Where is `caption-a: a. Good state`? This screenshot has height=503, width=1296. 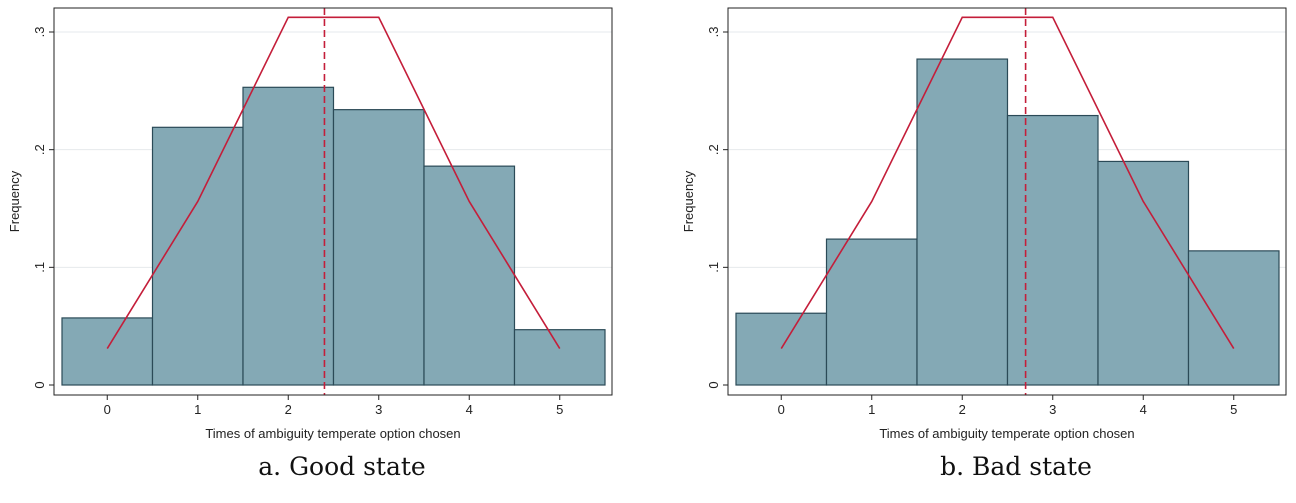
caption-a: a. Good state is located at coordinates (342, 466).